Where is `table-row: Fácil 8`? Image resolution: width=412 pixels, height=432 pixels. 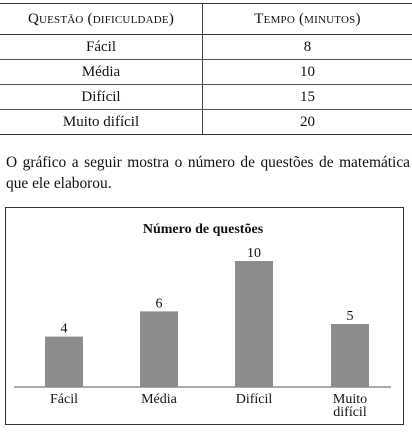
table-row: Fácil 8 is located at coordinates (206, 47).